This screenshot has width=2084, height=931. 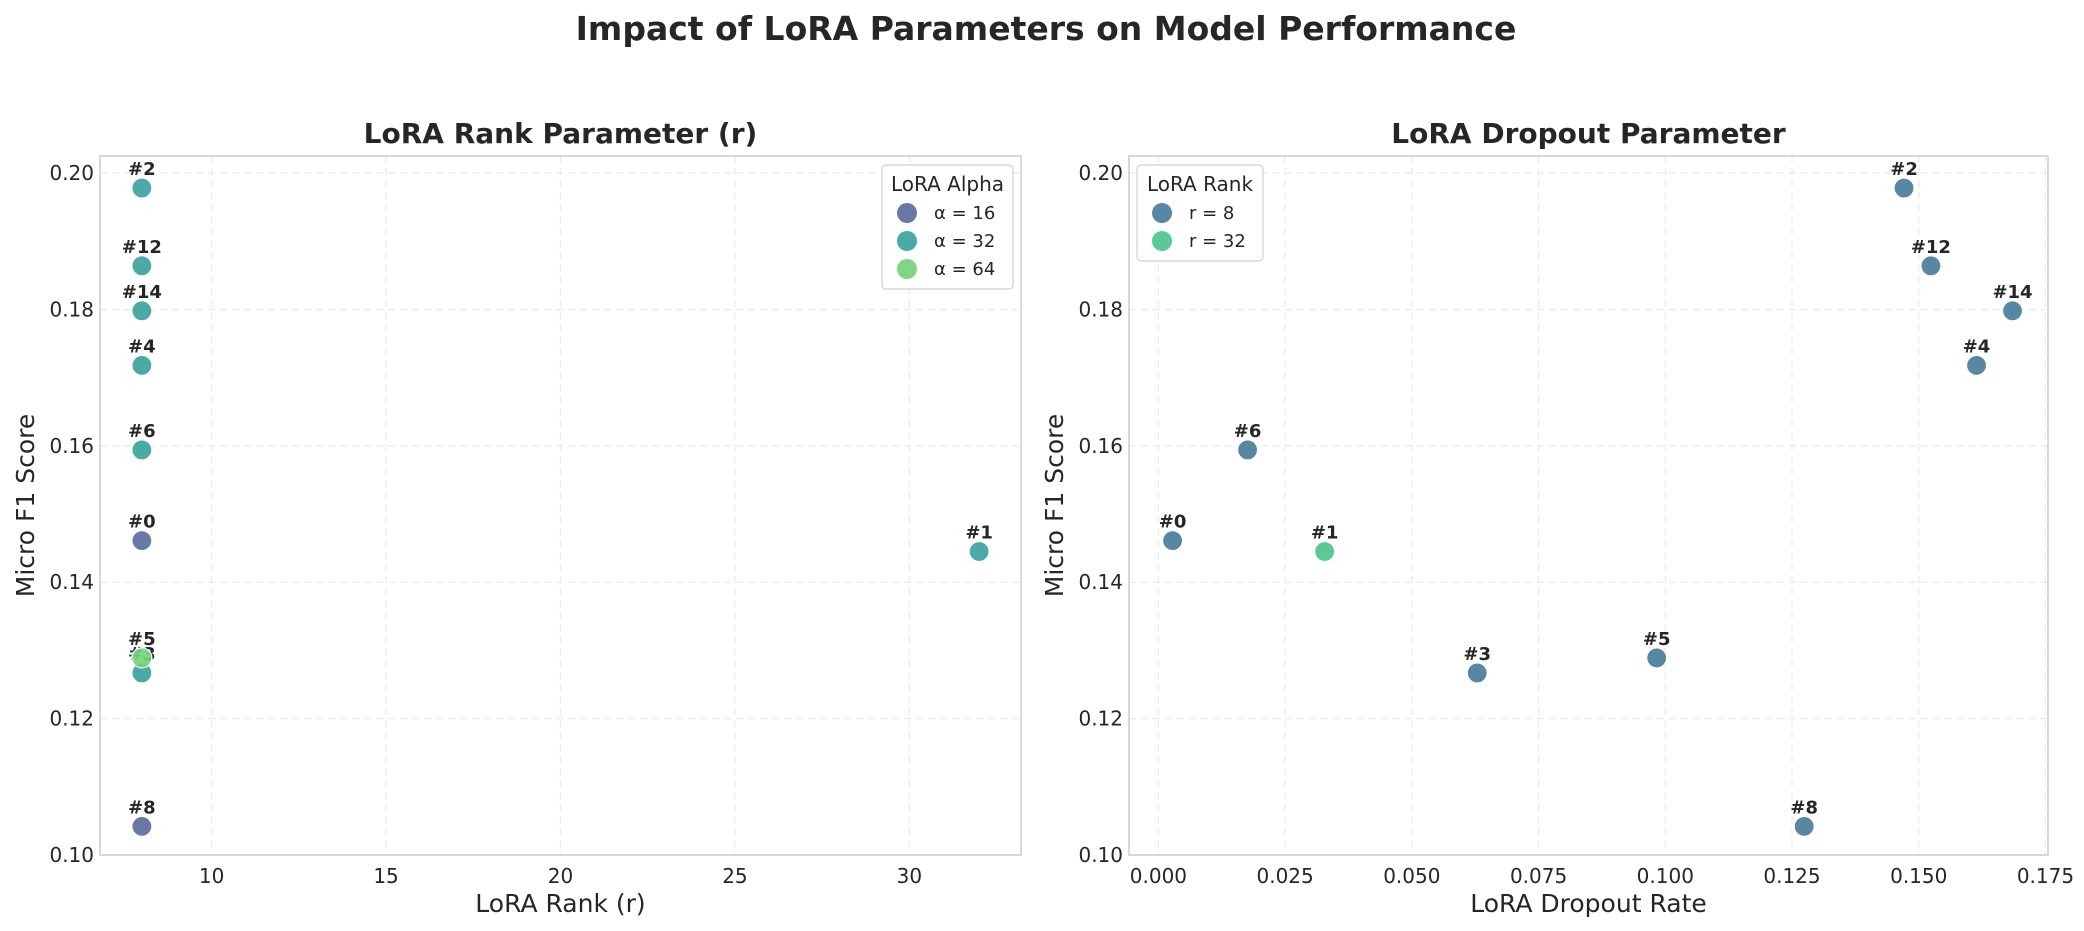 What do you see at coordinates (385, 876) in the screenshot?
I see `x-tick-label: 15` at bounding box center [385, 876].